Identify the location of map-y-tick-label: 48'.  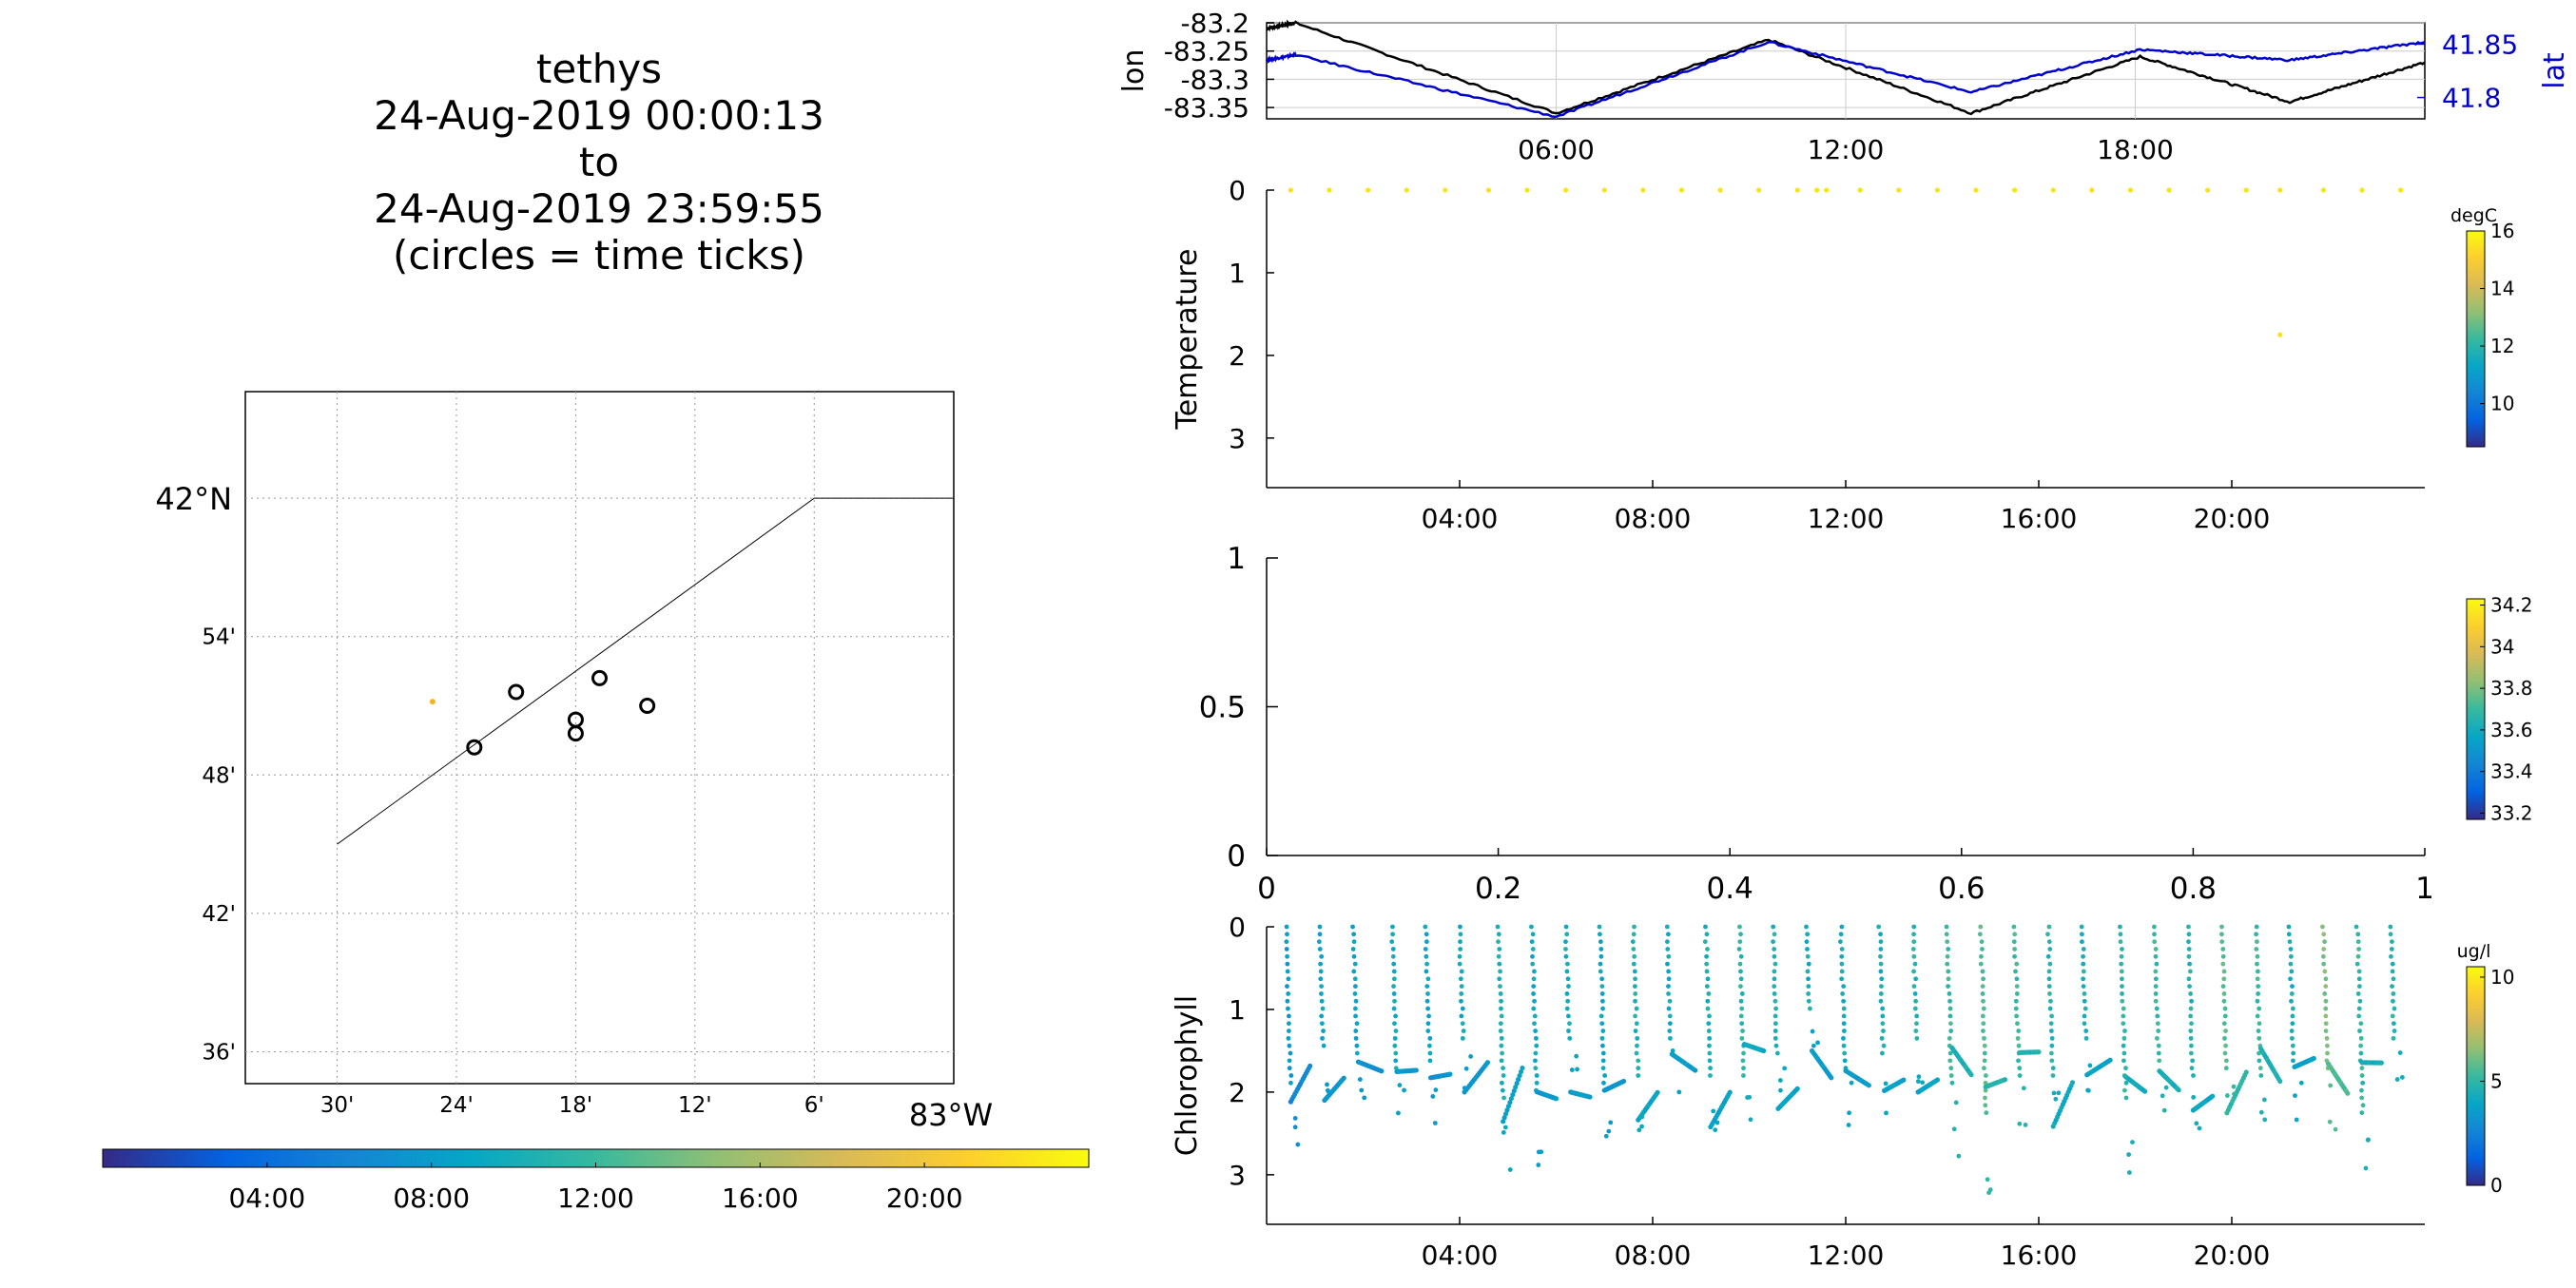
(219, 775).